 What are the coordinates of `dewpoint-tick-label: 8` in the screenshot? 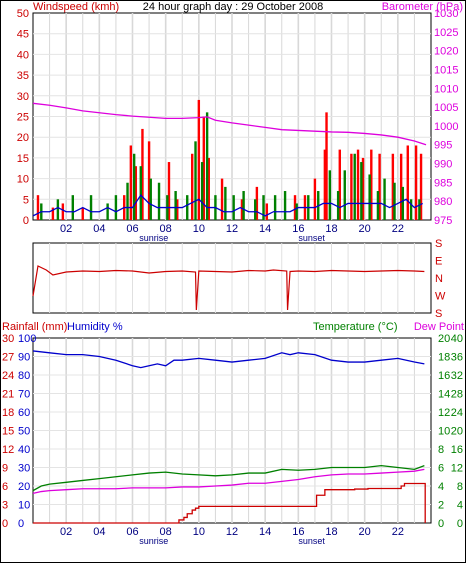 It's located at (441, 450).